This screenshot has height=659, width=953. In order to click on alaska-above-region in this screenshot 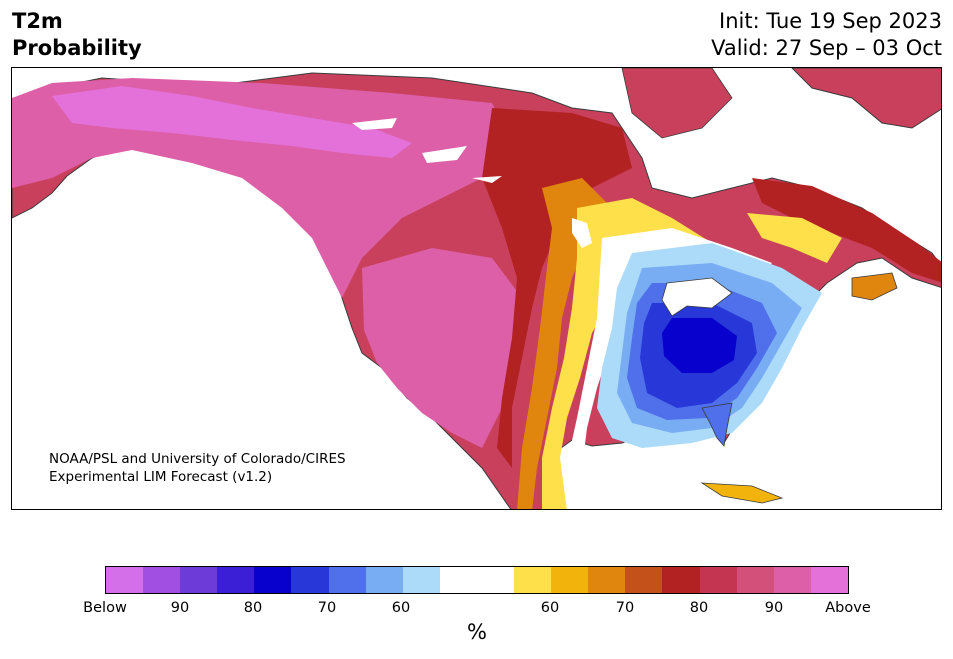, I will do `click(232, 122)`.